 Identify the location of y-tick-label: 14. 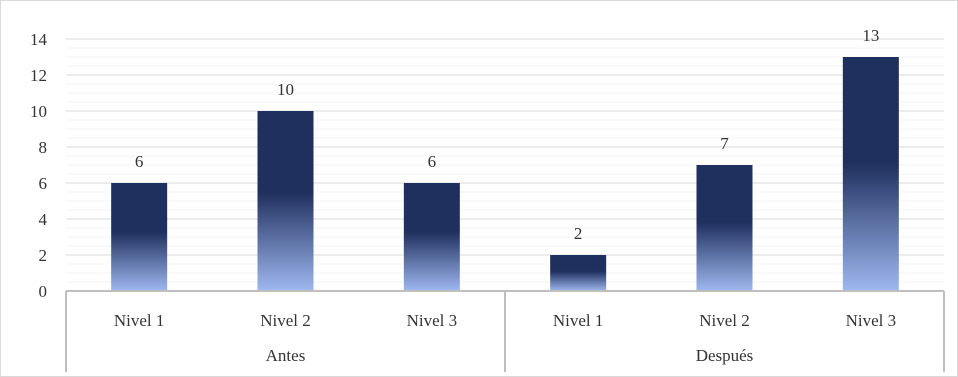
(39, 39).